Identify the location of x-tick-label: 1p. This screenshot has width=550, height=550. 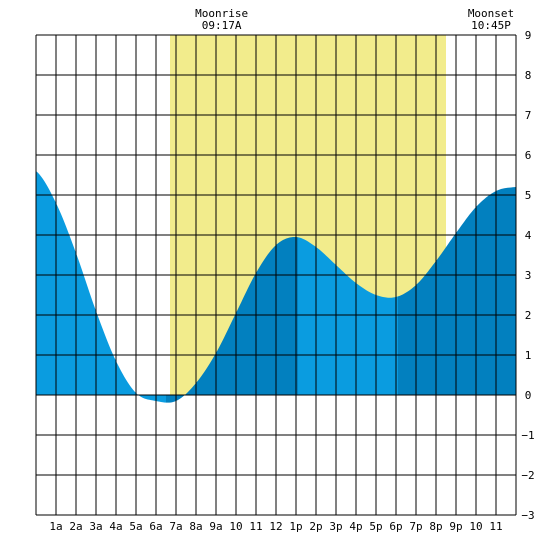
(295, 526).